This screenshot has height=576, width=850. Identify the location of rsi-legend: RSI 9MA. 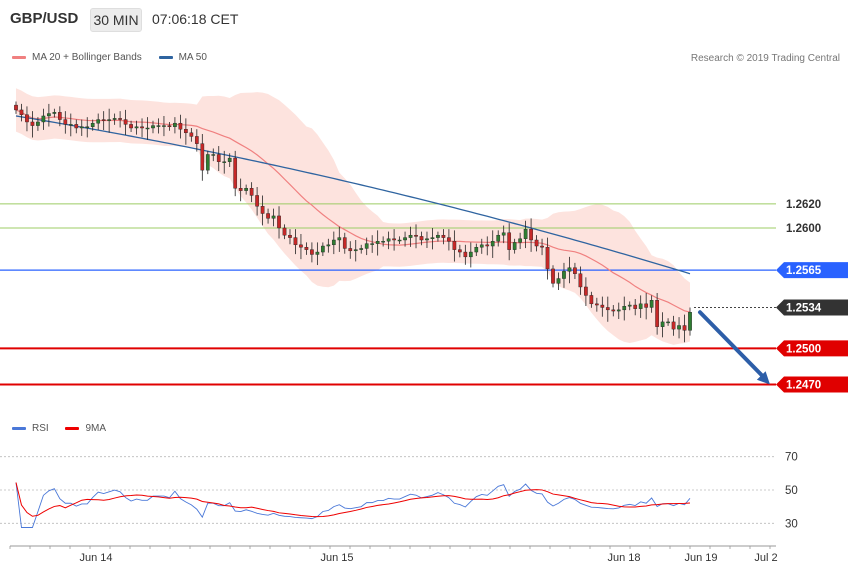
(66, 428).